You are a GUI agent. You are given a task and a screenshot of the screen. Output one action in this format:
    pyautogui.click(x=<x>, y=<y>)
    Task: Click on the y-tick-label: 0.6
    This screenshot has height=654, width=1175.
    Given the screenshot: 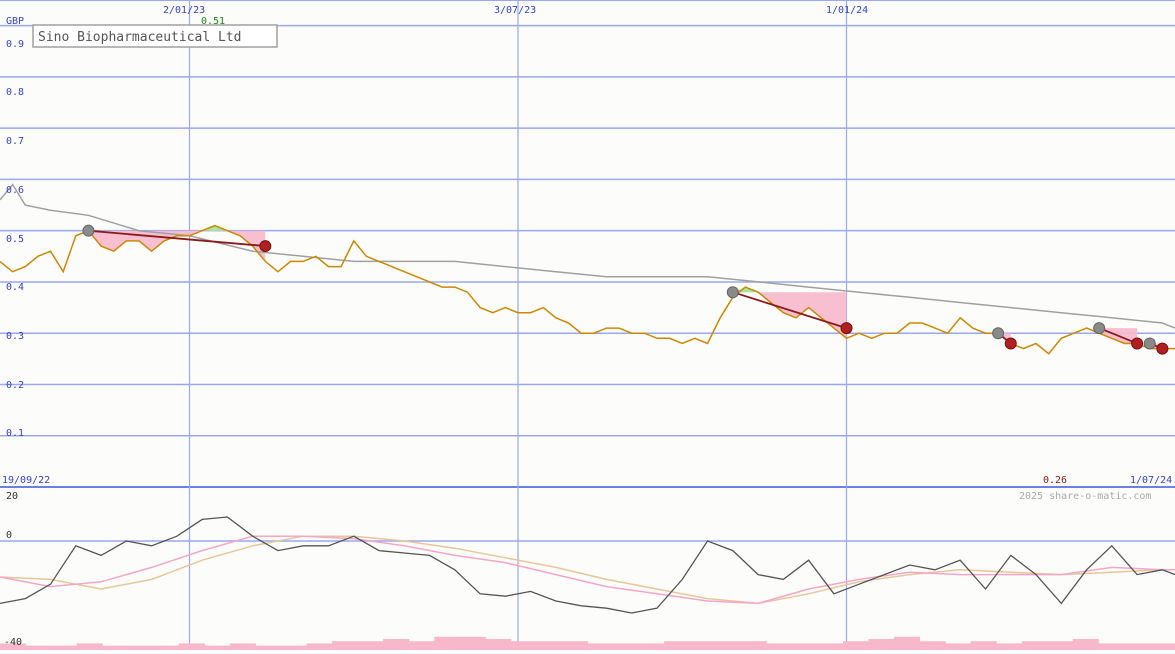 What is the action you would take?
    pyautogui.click(x=15, y=190)
    